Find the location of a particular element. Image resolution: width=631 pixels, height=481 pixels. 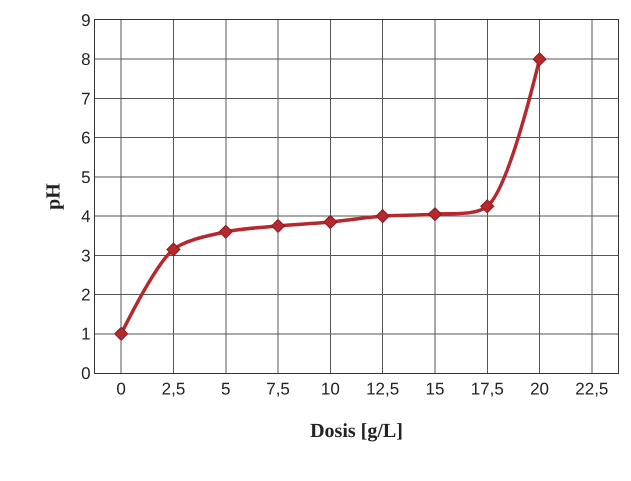

y-tick-label: 6 is located at coordinates (86, 138).